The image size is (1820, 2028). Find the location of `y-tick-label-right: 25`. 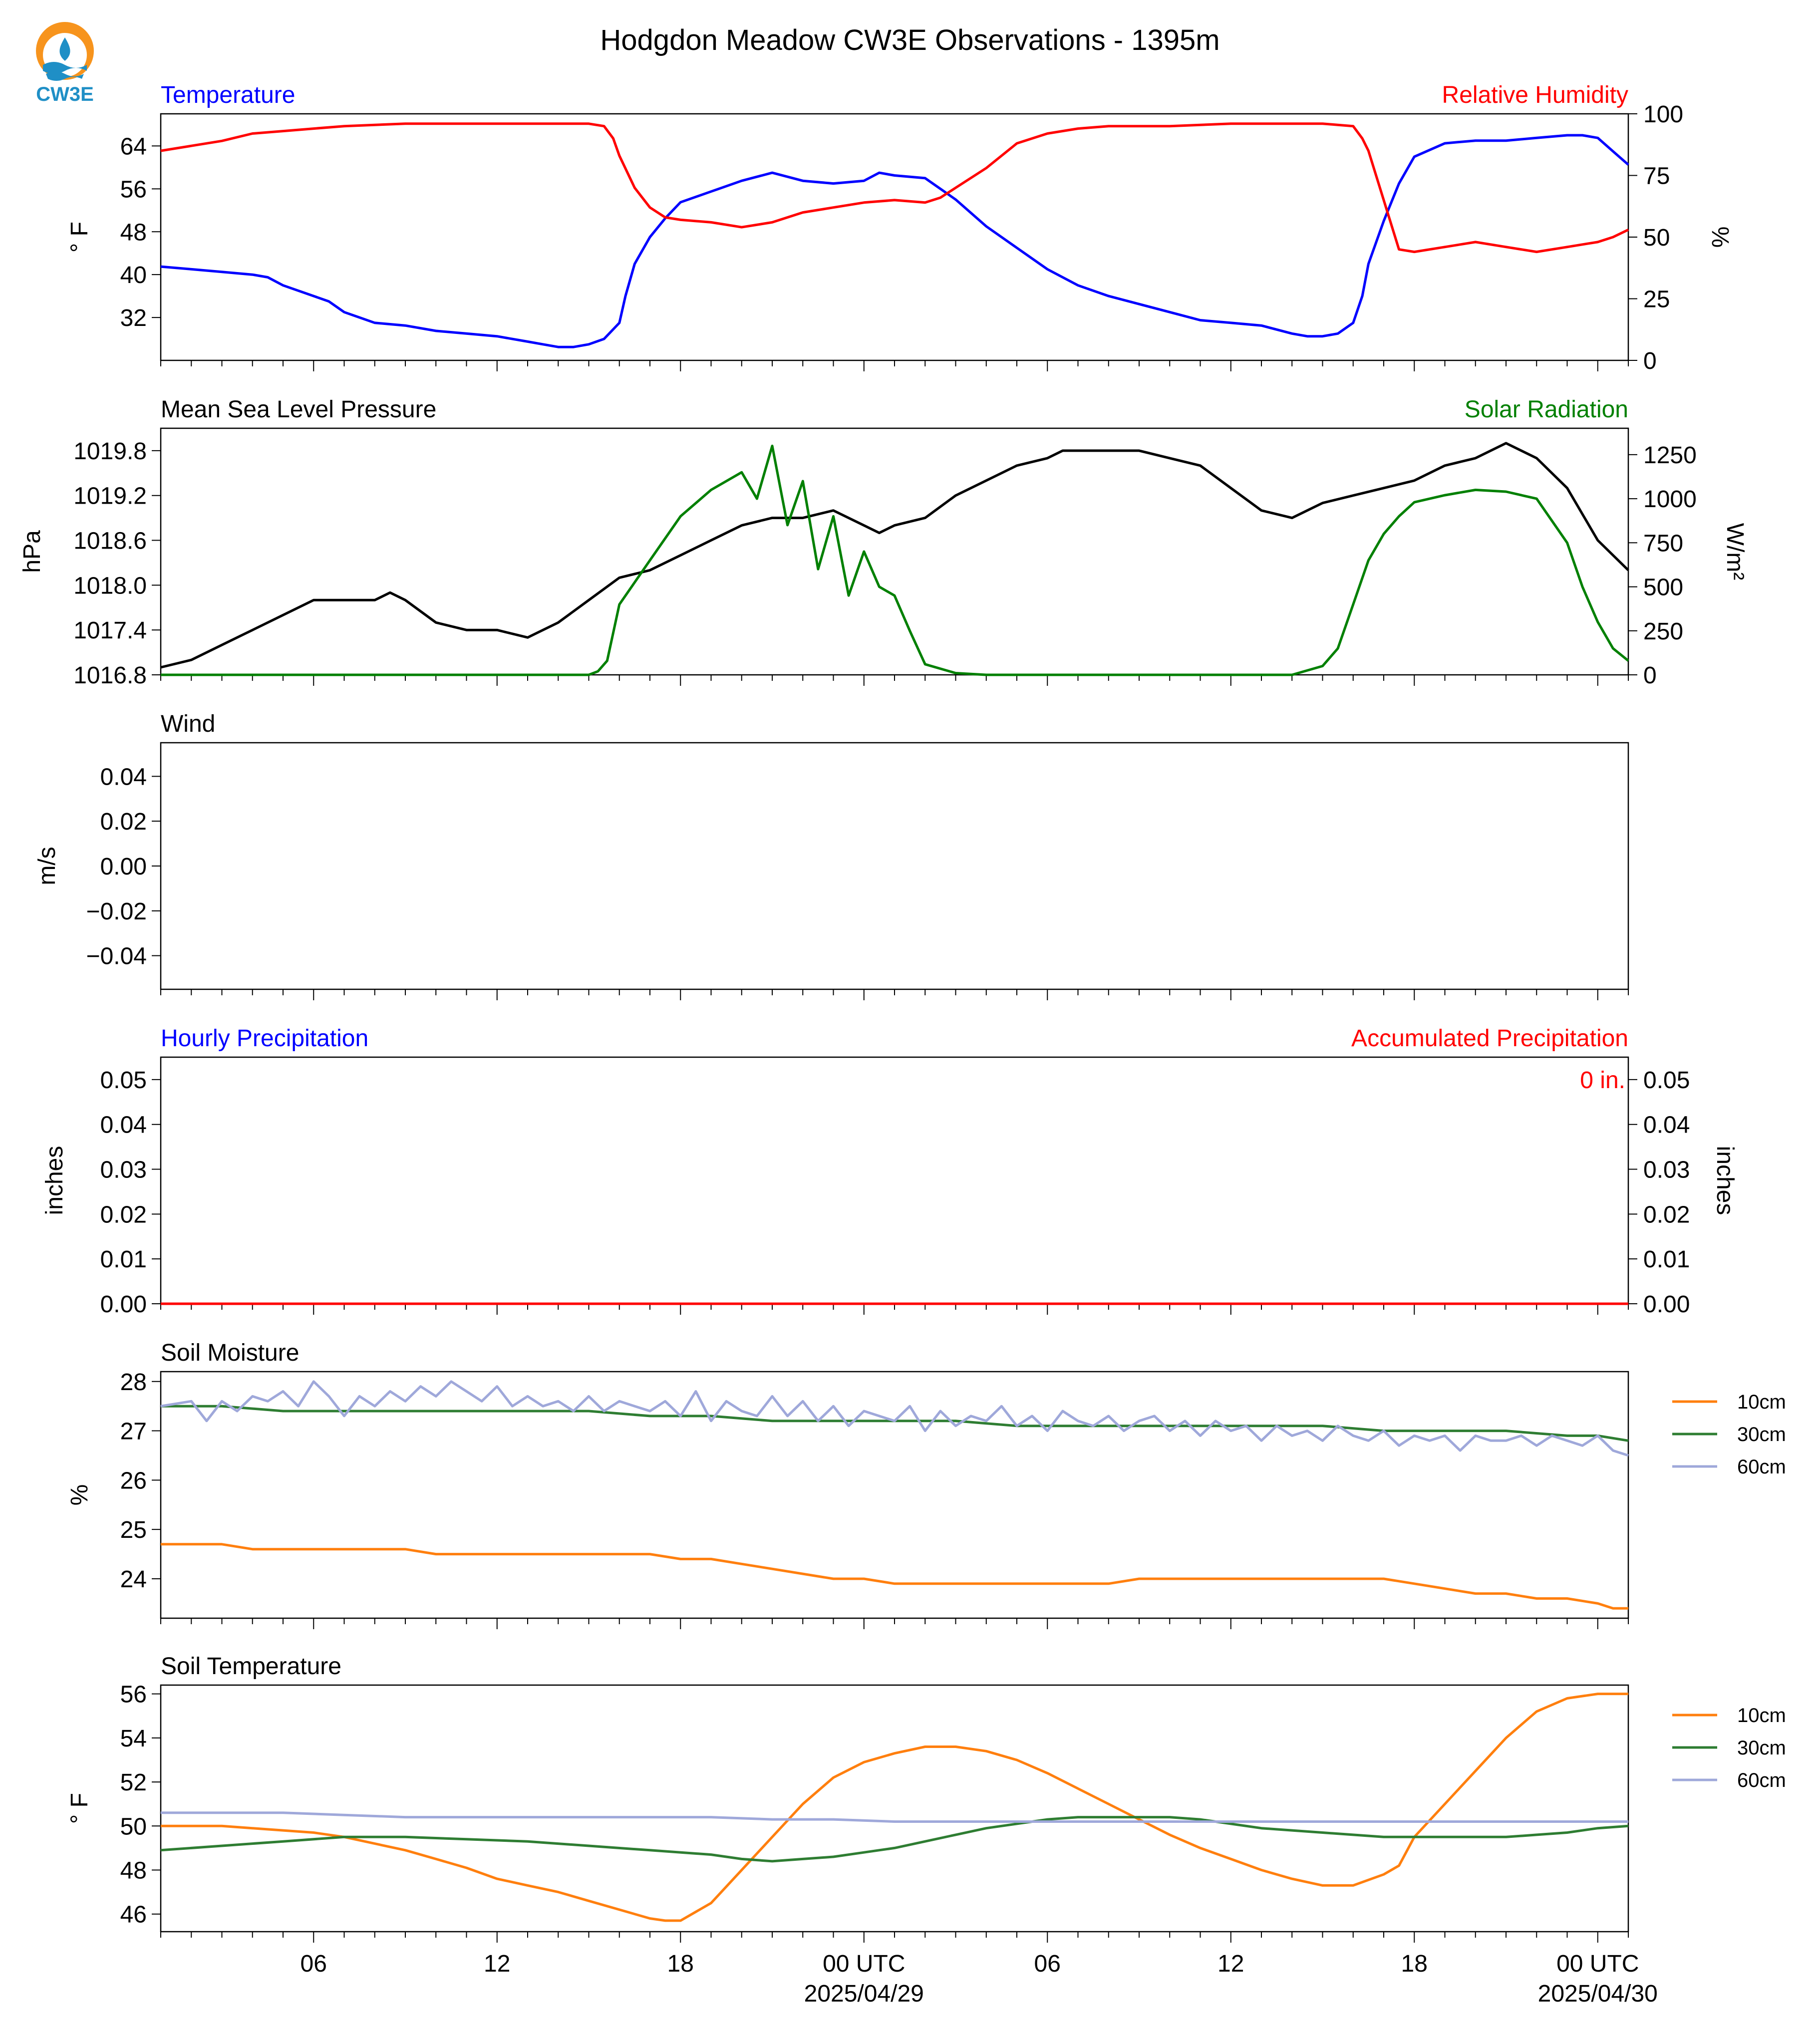

y-tick-label-right: 25 is located at coordinates (1656, 300).